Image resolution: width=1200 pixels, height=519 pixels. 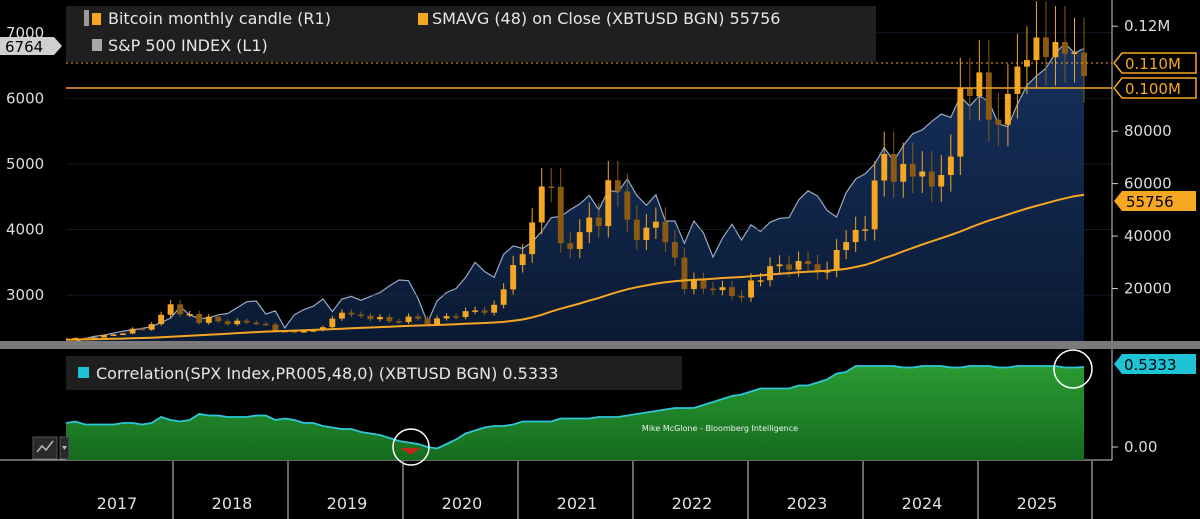 I want to click on sma-last-tag: 55756, so click(x=1155, y=201).